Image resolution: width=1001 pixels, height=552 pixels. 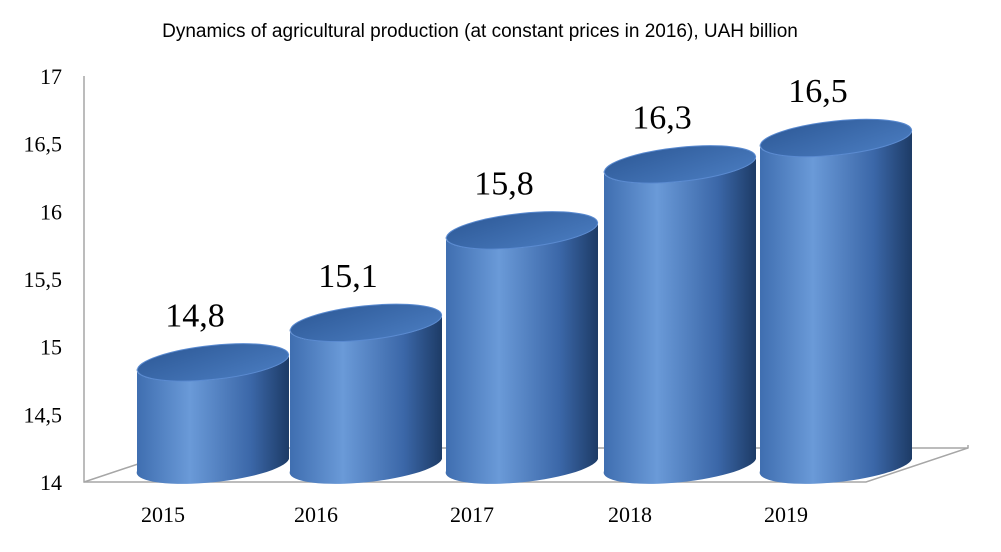 What do you see at coordinates (786, 514) in the screenshot?
I see `x-tick-label: 2019` at bounding box center [786, 514].